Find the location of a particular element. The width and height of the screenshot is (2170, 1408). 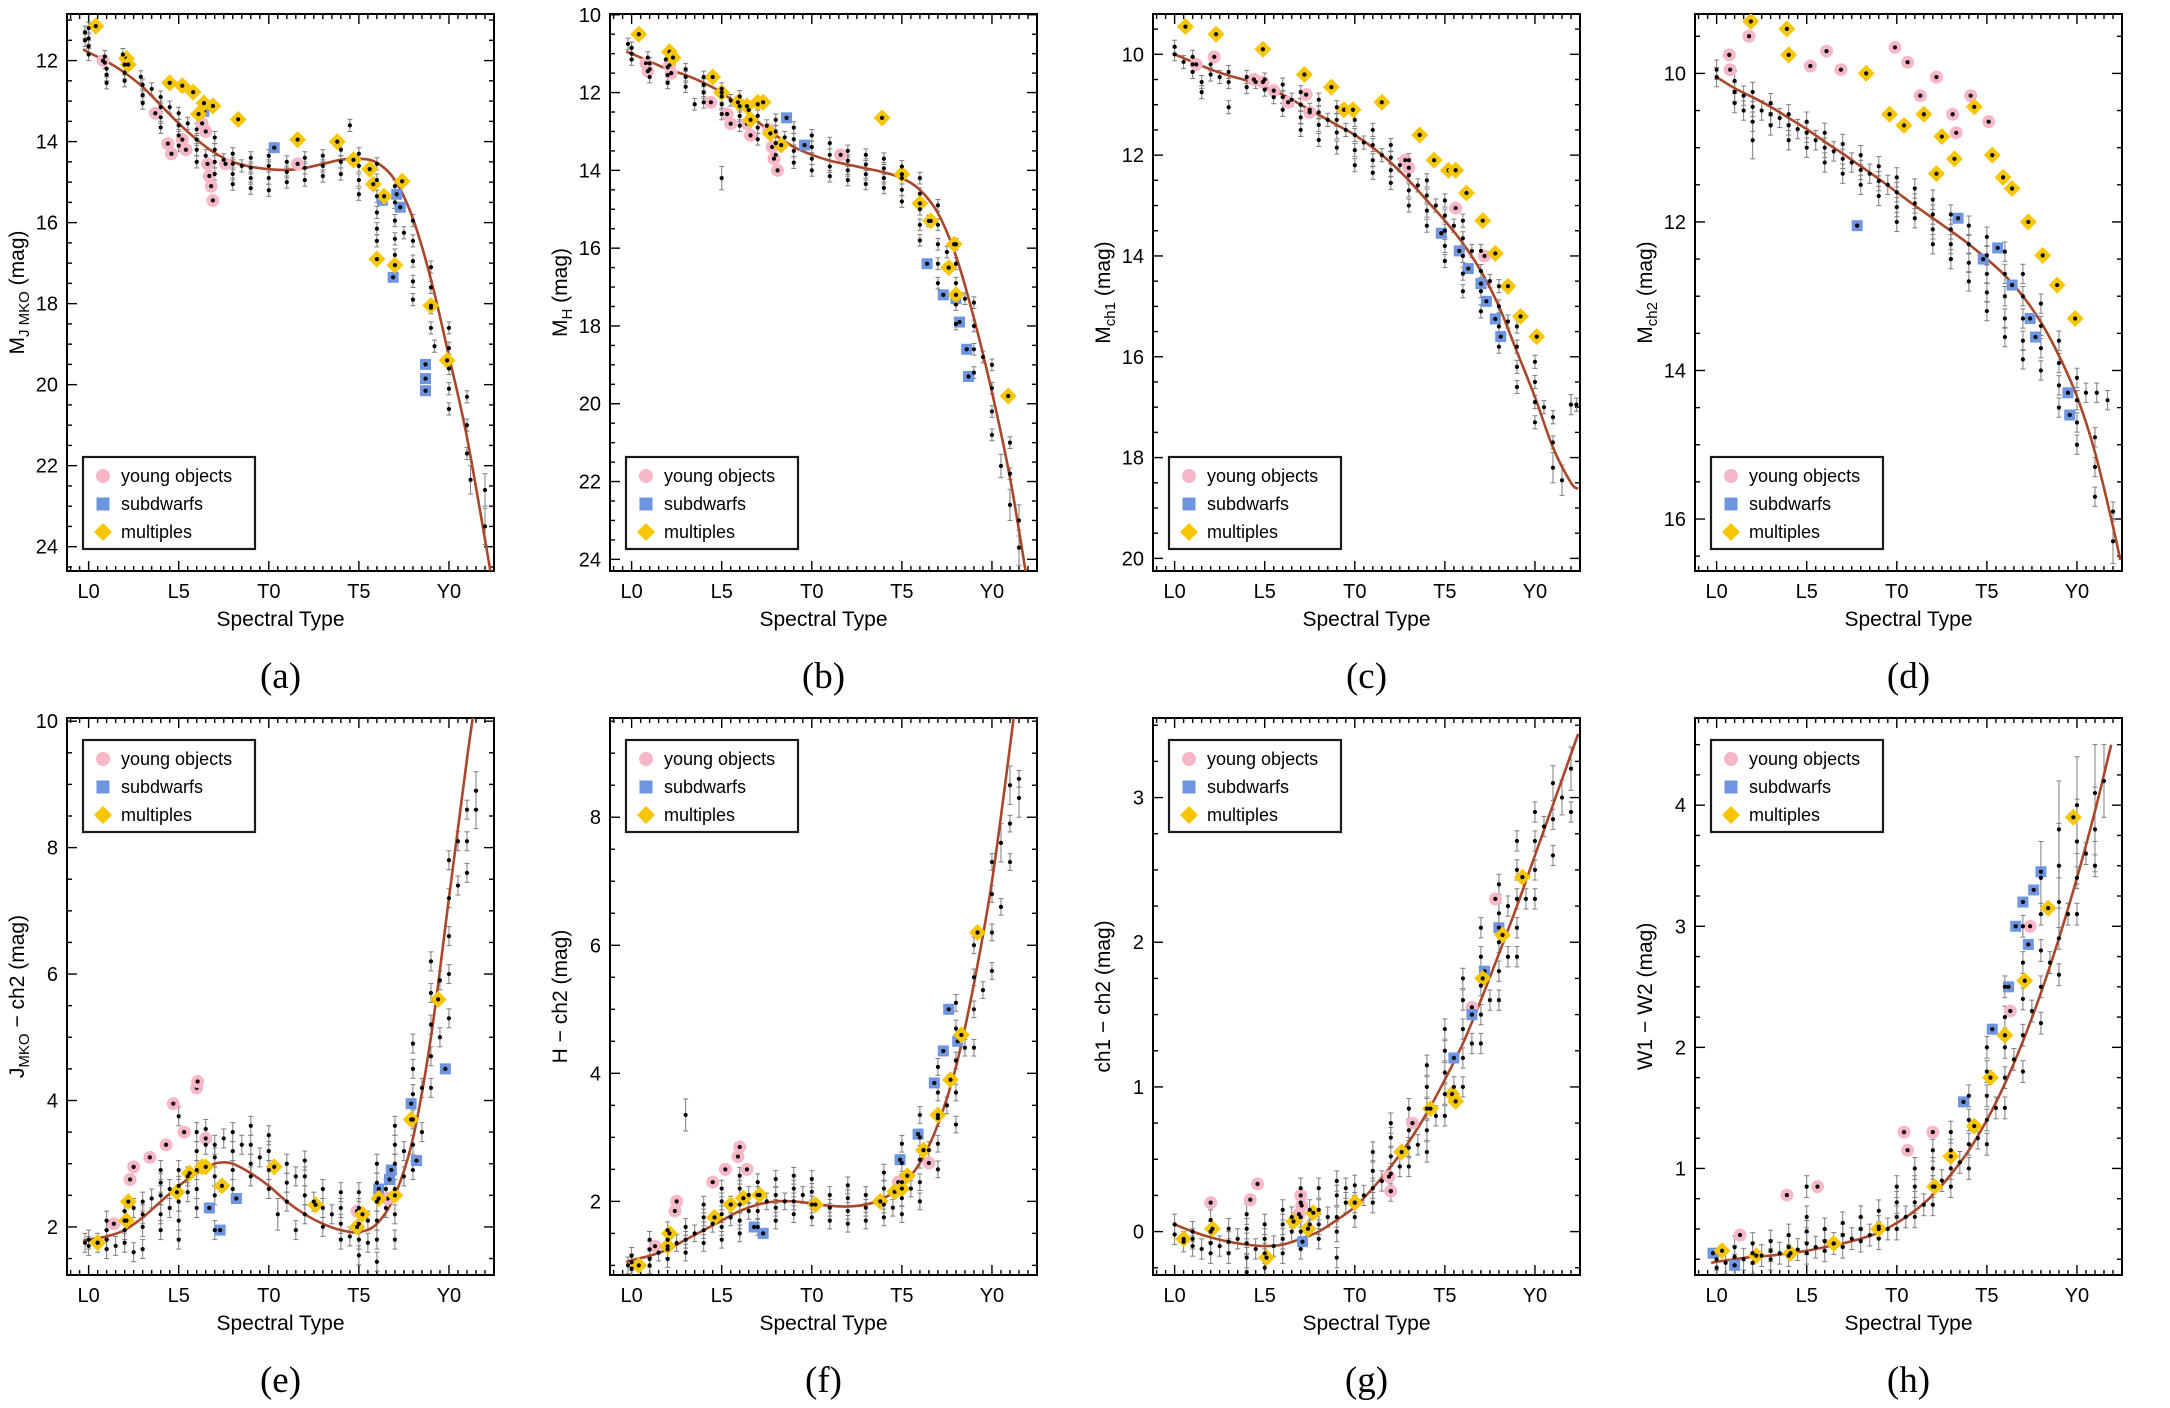

panel-c-letter: (c) is located at coordinates (1366, 676).